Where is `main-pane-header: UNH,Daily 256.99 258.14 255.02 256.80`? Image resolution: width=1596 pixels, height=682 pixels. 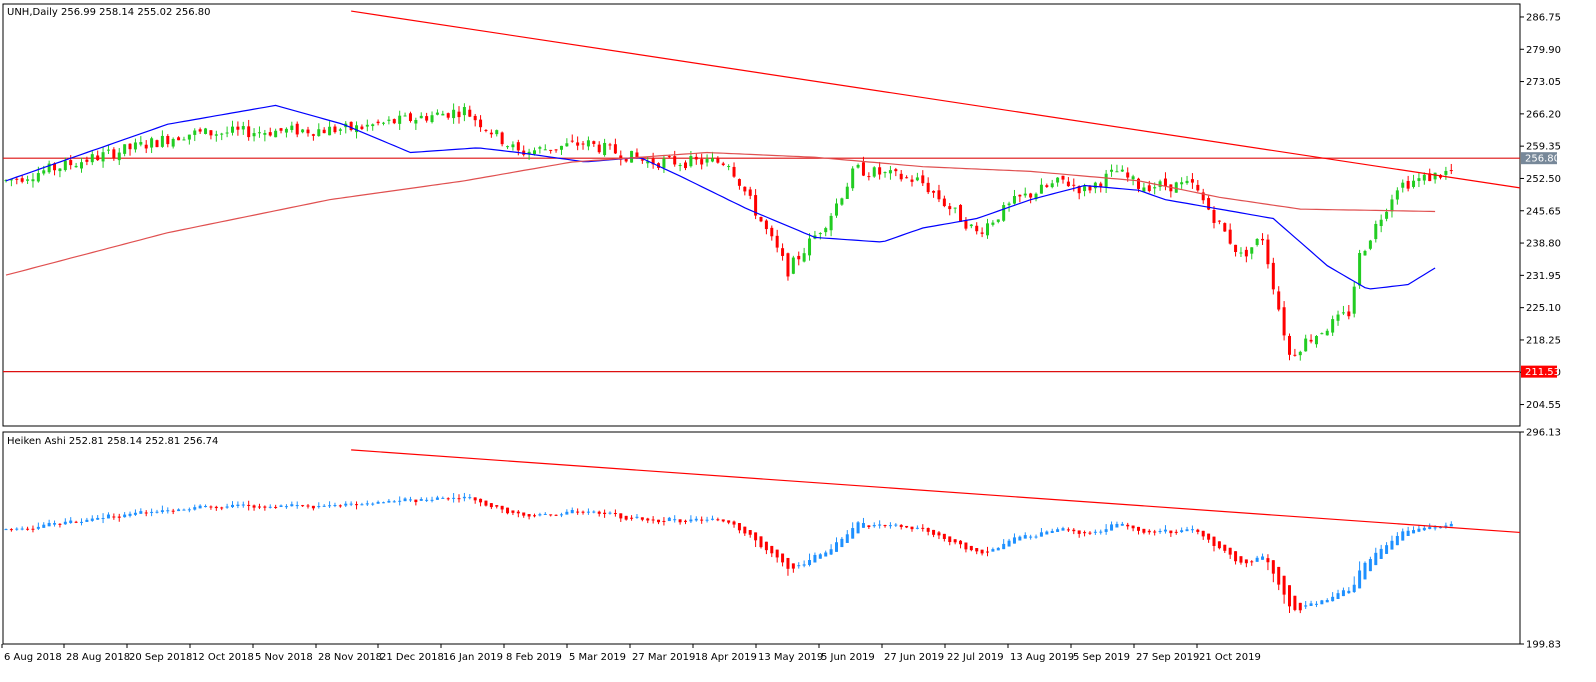
main-pane-header: UNH,Daily 256.99 258.14 255.02 256.80 is located at coordinates (108, 12).